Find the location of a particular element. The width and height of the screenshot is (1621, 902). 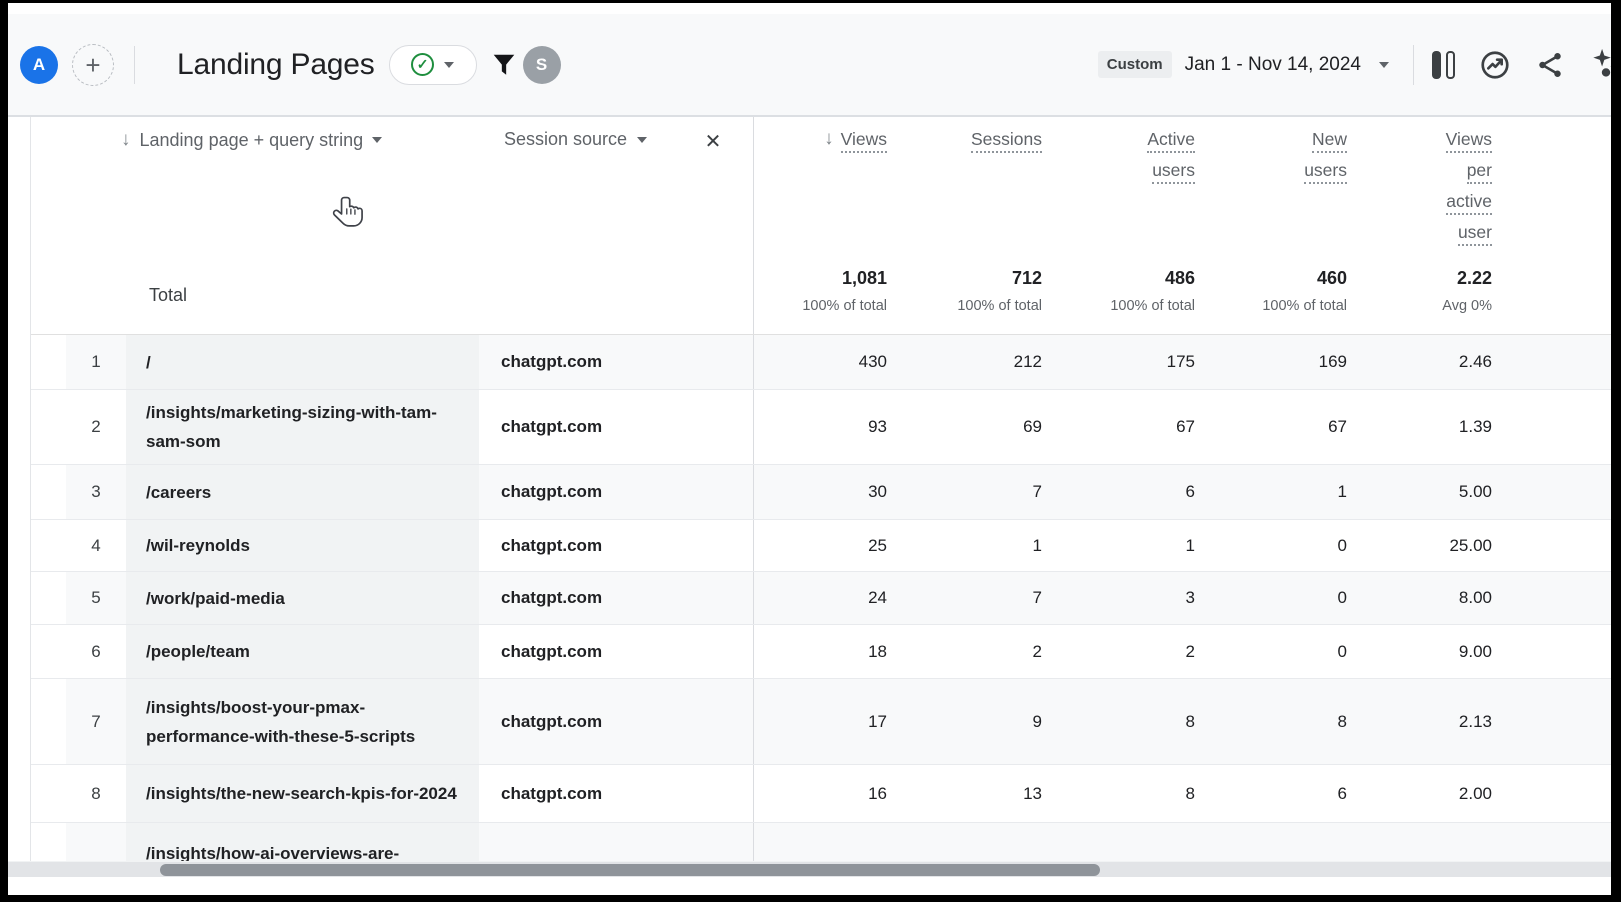

views-per-active-user-cell: 2.13 is located at coordinates (1475, 721).